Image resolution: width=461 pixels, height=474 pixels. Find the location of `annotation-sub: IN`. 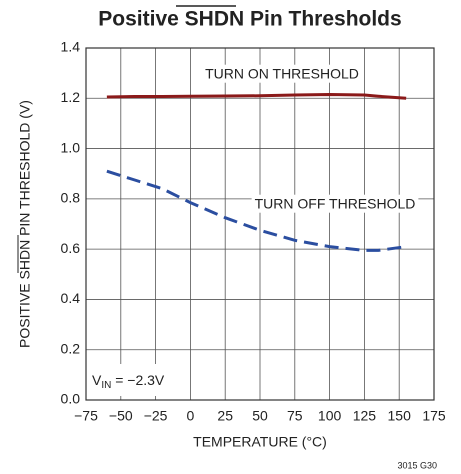

annotation-sub: IN is located at coordinates (106, 385).